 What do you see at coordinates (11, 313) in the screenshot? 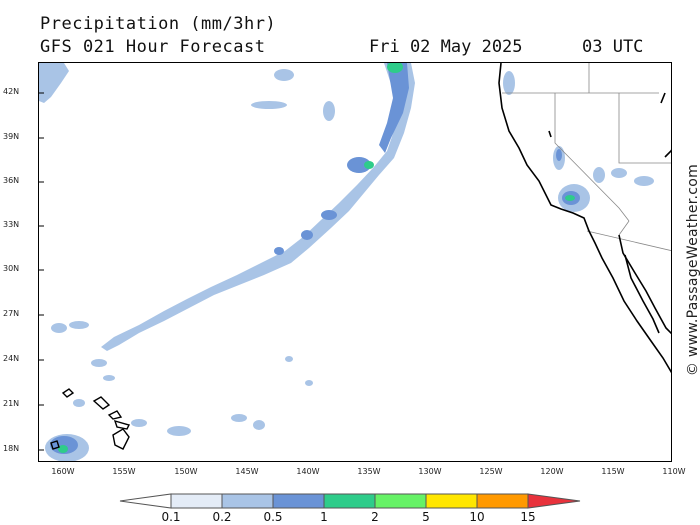
I see `lat-label: 27N` at bounding box center [11, 313].